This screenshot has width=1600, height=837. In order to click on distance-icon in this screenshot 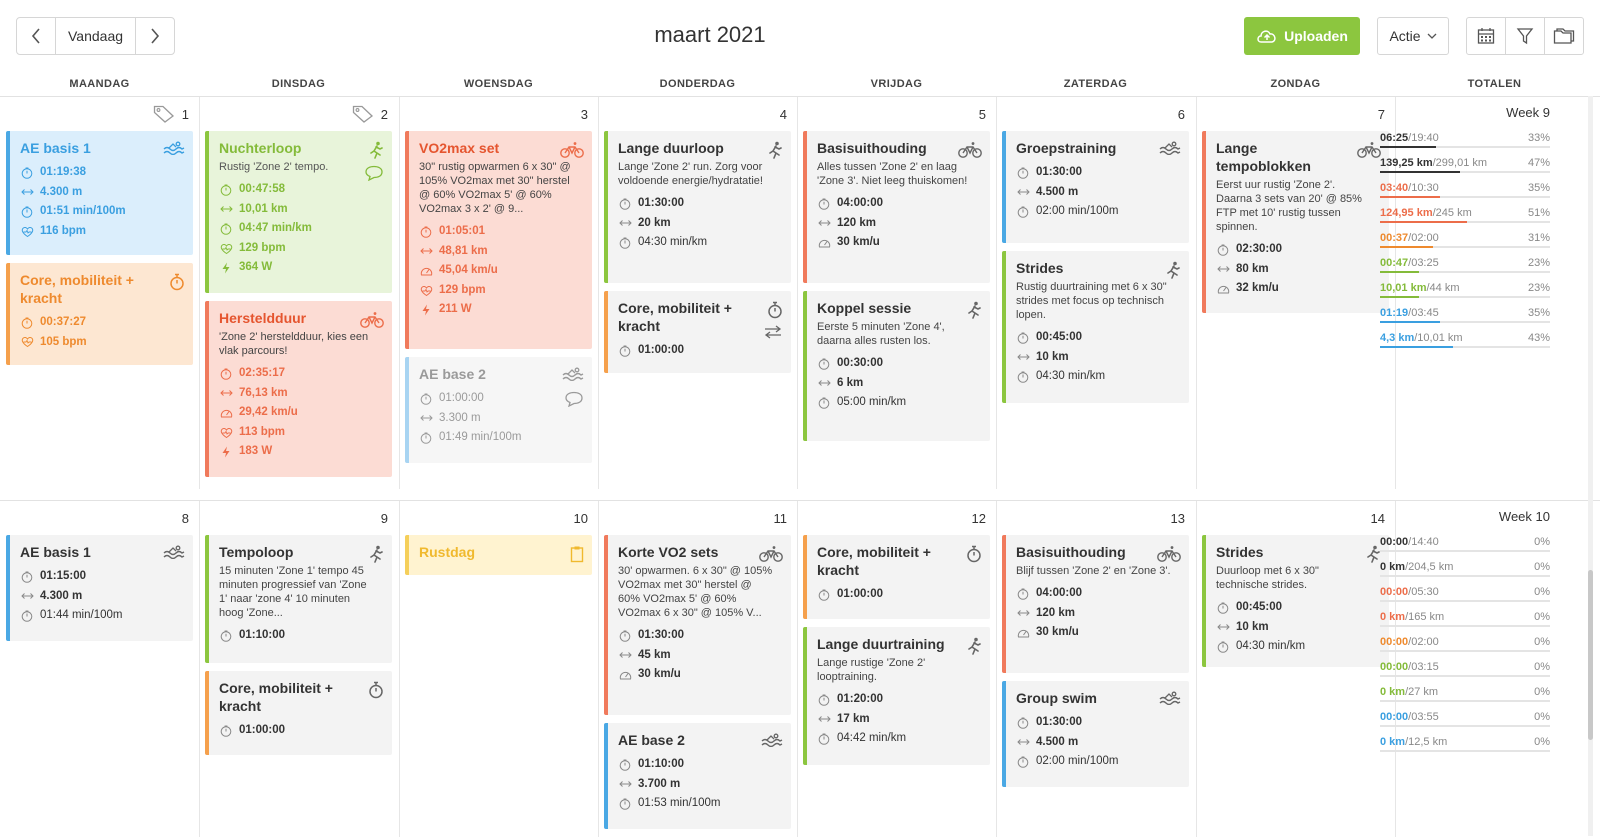, I will do `click(226, 393)`.